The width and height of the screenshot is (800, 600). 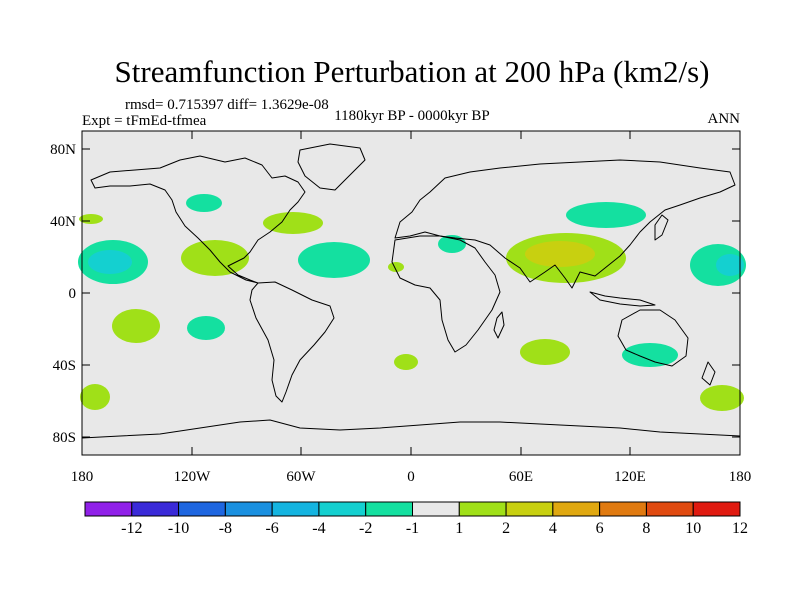 I want to click on anomaly-south-indian, so click(x=545, y=352).